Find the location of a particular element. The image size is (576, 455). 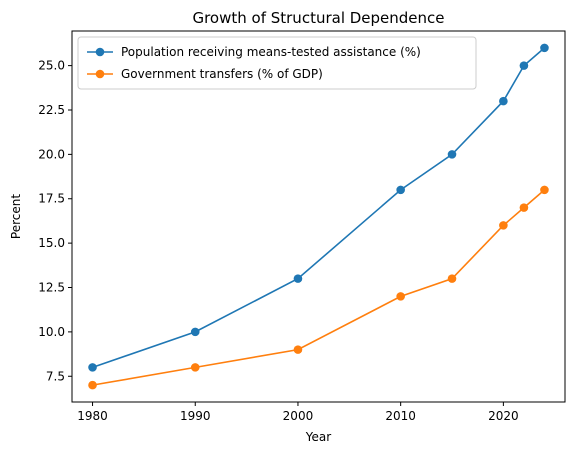

x-axis-ticks: 1980 1990 2000 2010 2020 is located at coordinates (298, 412).